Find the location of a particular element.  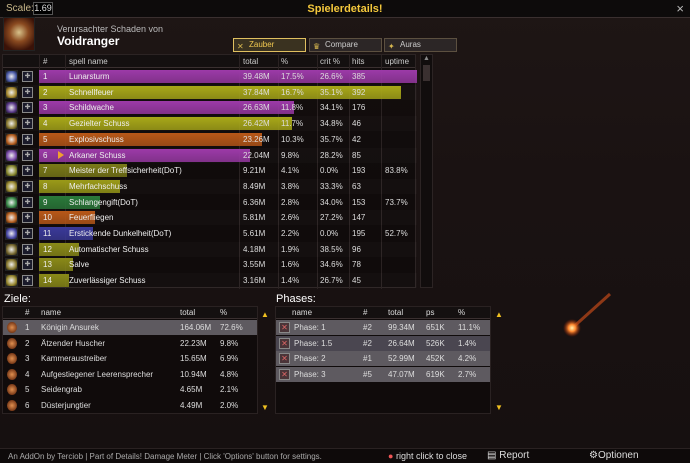

spell-rank: 6 is located at coordinates (45, 155).